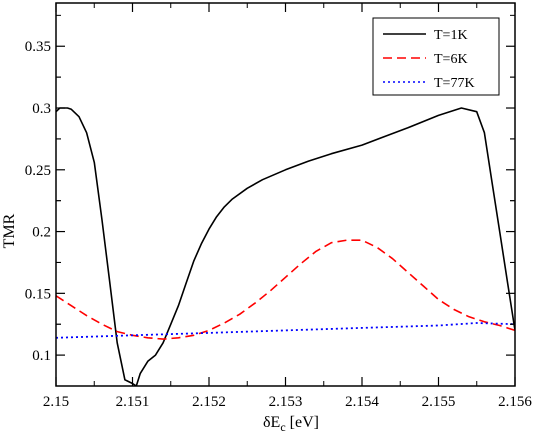 The height and width of the screenshot is (435, 537). Describe the element at coordinates (133, 402) in the screenshot. I see `x-tick-label: 2.151` at that location.